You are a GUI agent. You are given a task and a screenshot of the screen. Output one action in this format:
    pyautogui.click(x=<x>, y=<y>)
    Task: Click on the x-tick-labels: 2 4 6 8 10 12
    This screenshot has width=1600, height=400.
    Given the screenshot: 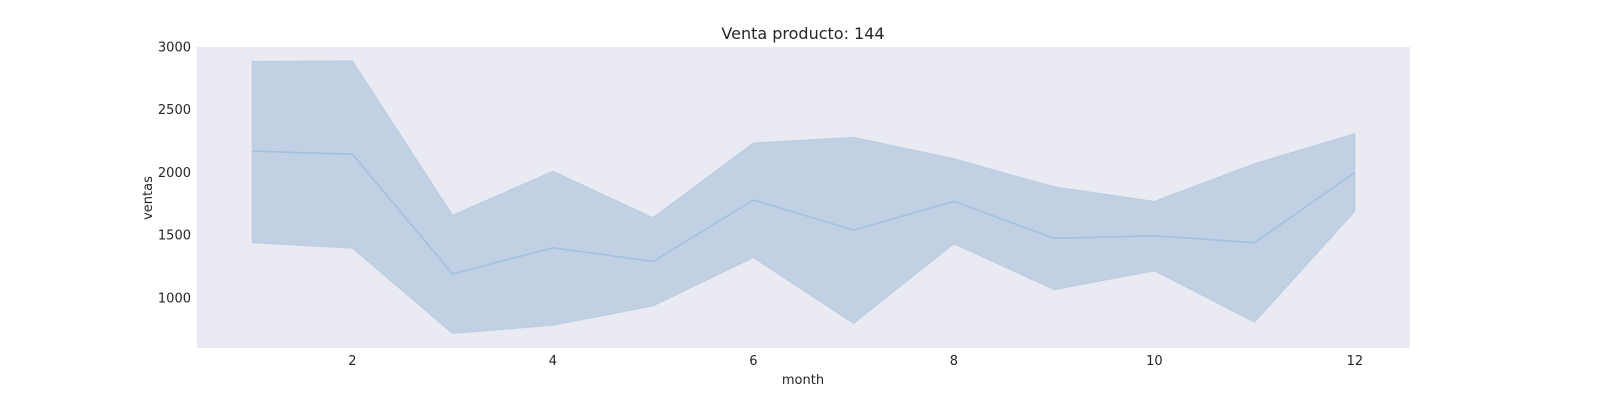 What is the action you would take?
    pyautogui.click(x=855, y=361)
    